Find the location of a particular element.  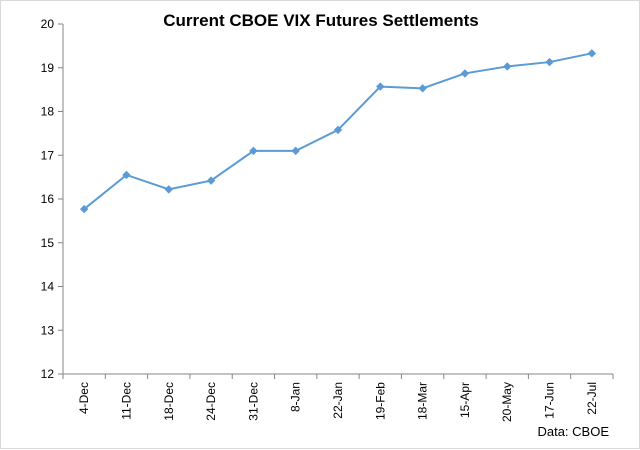

y-tick-label: 16 is located at coordinates (48, 199).